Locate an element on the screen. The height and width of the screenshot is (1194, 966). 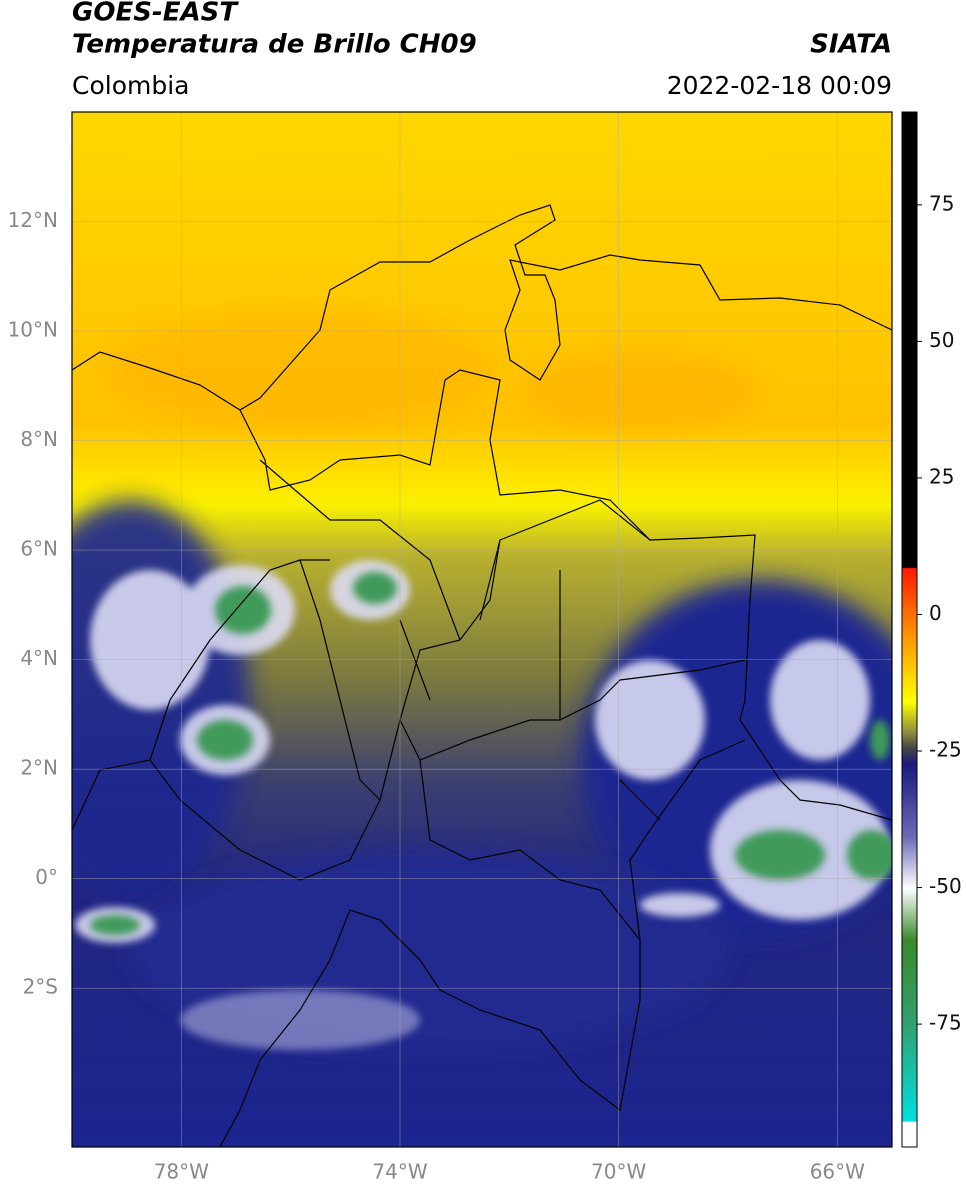
y-tick-label: 8°N is located at coordinates (39, 439).